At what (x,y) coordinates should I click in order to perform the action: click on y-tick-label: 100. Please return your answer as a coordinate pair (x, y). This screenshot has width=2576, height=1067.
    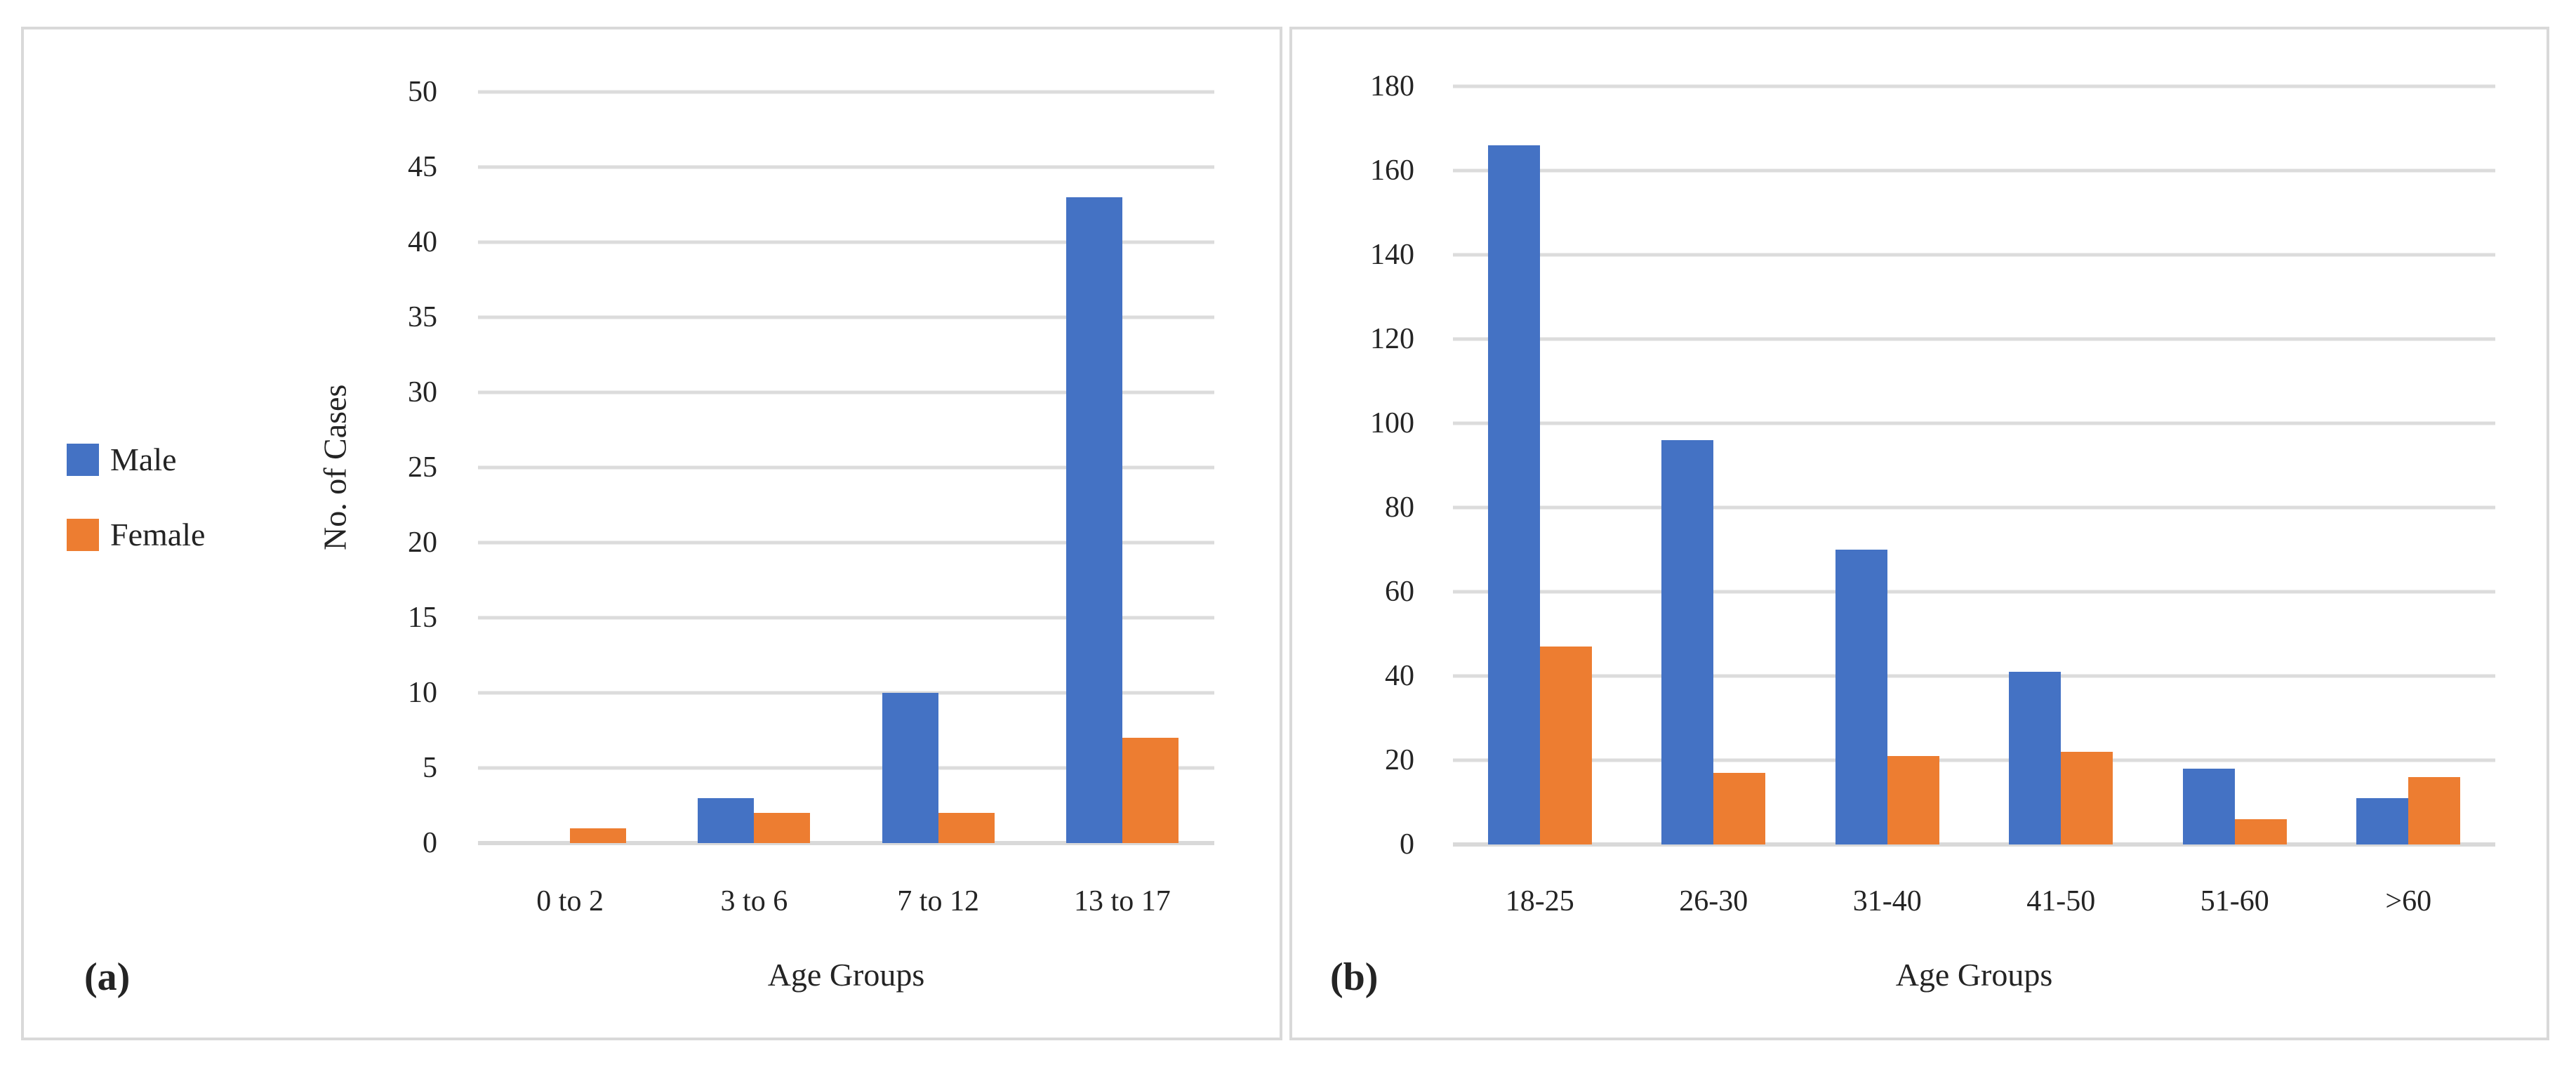
    Looking at the image, I should click on (1392, 423).